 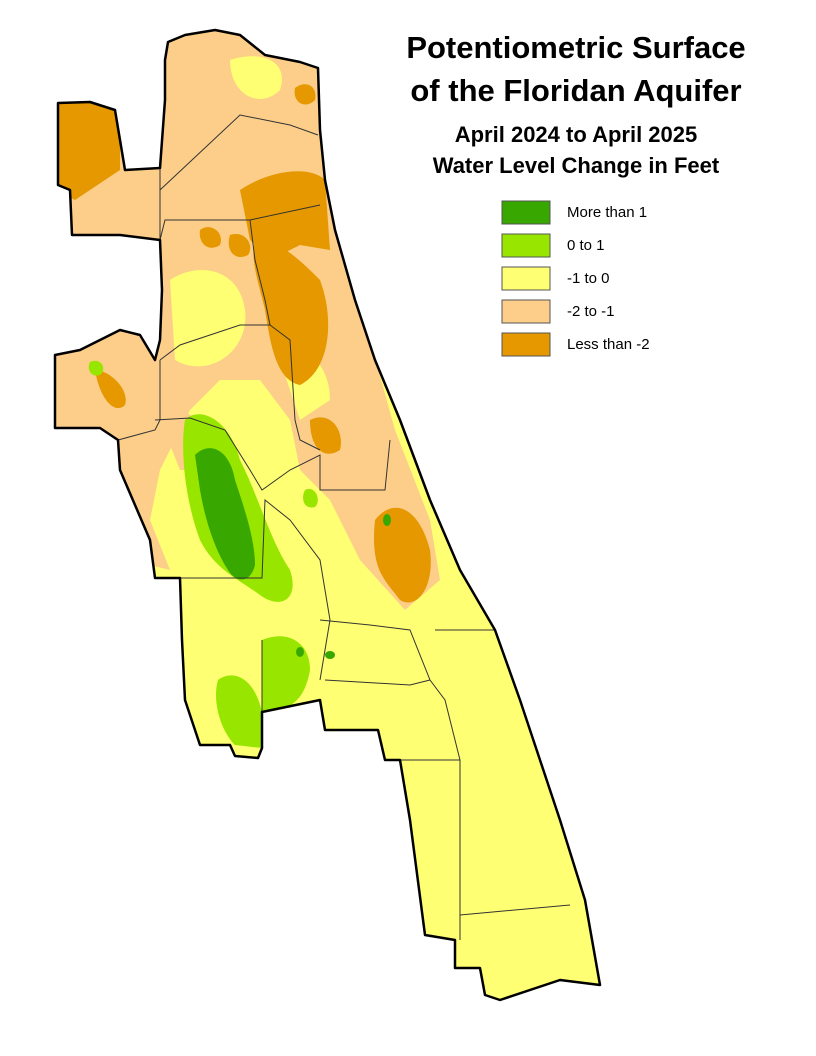 What do you see at coordinates (576, 165) in the screenshot?
I see `subtitle-line: Water Level Change in Feet` at bounding box center [576, 165].